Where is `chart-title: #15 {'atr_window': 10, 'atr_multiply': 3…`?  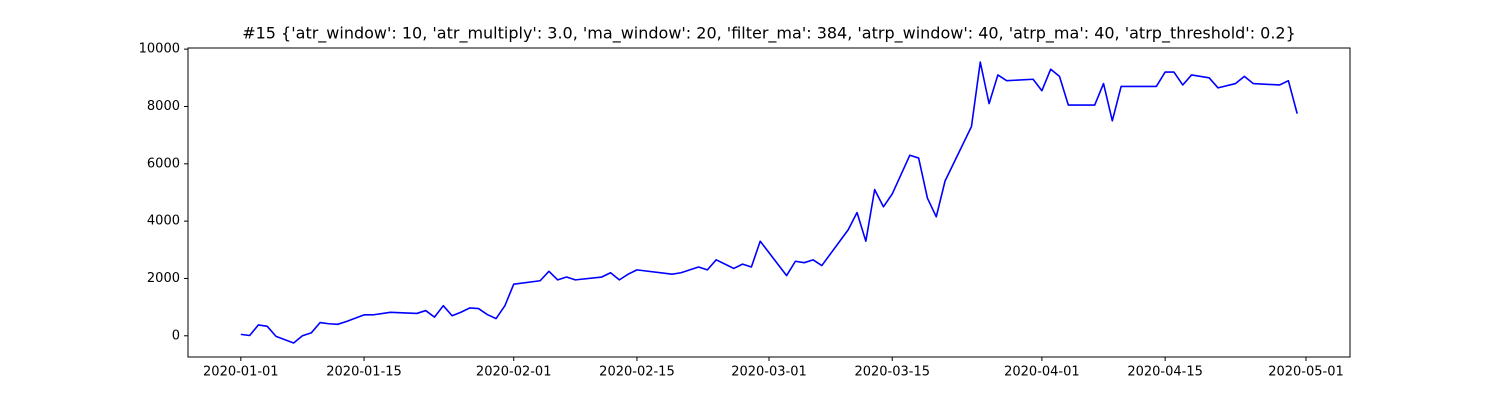 chart-title: #15 {'atr_window': 10, 'atr_multiply': 3… is located at coordinates (769, 34).